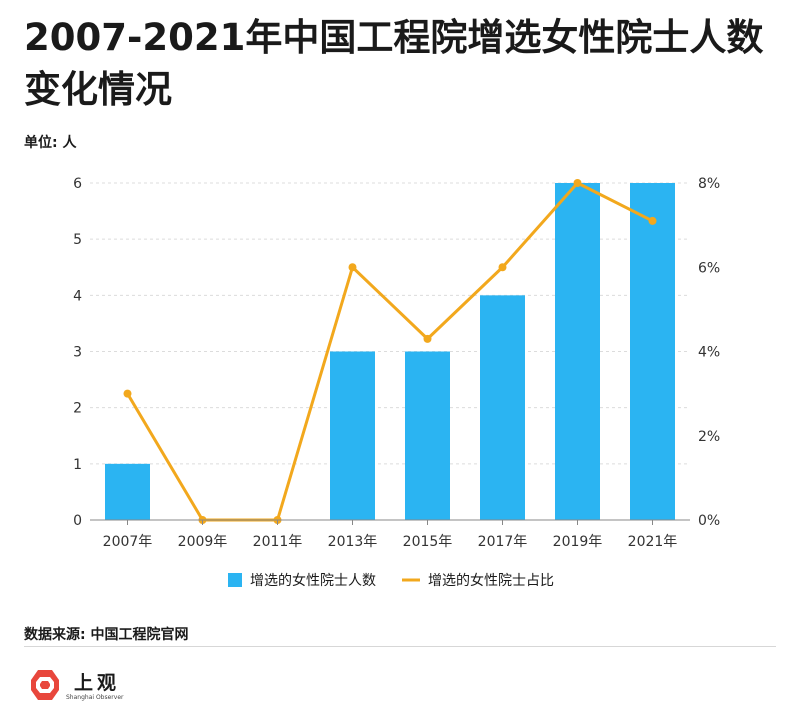 This screenshot has width=800, height=720. I want to click on y-left-tick-label: 2, so click(77, 409).